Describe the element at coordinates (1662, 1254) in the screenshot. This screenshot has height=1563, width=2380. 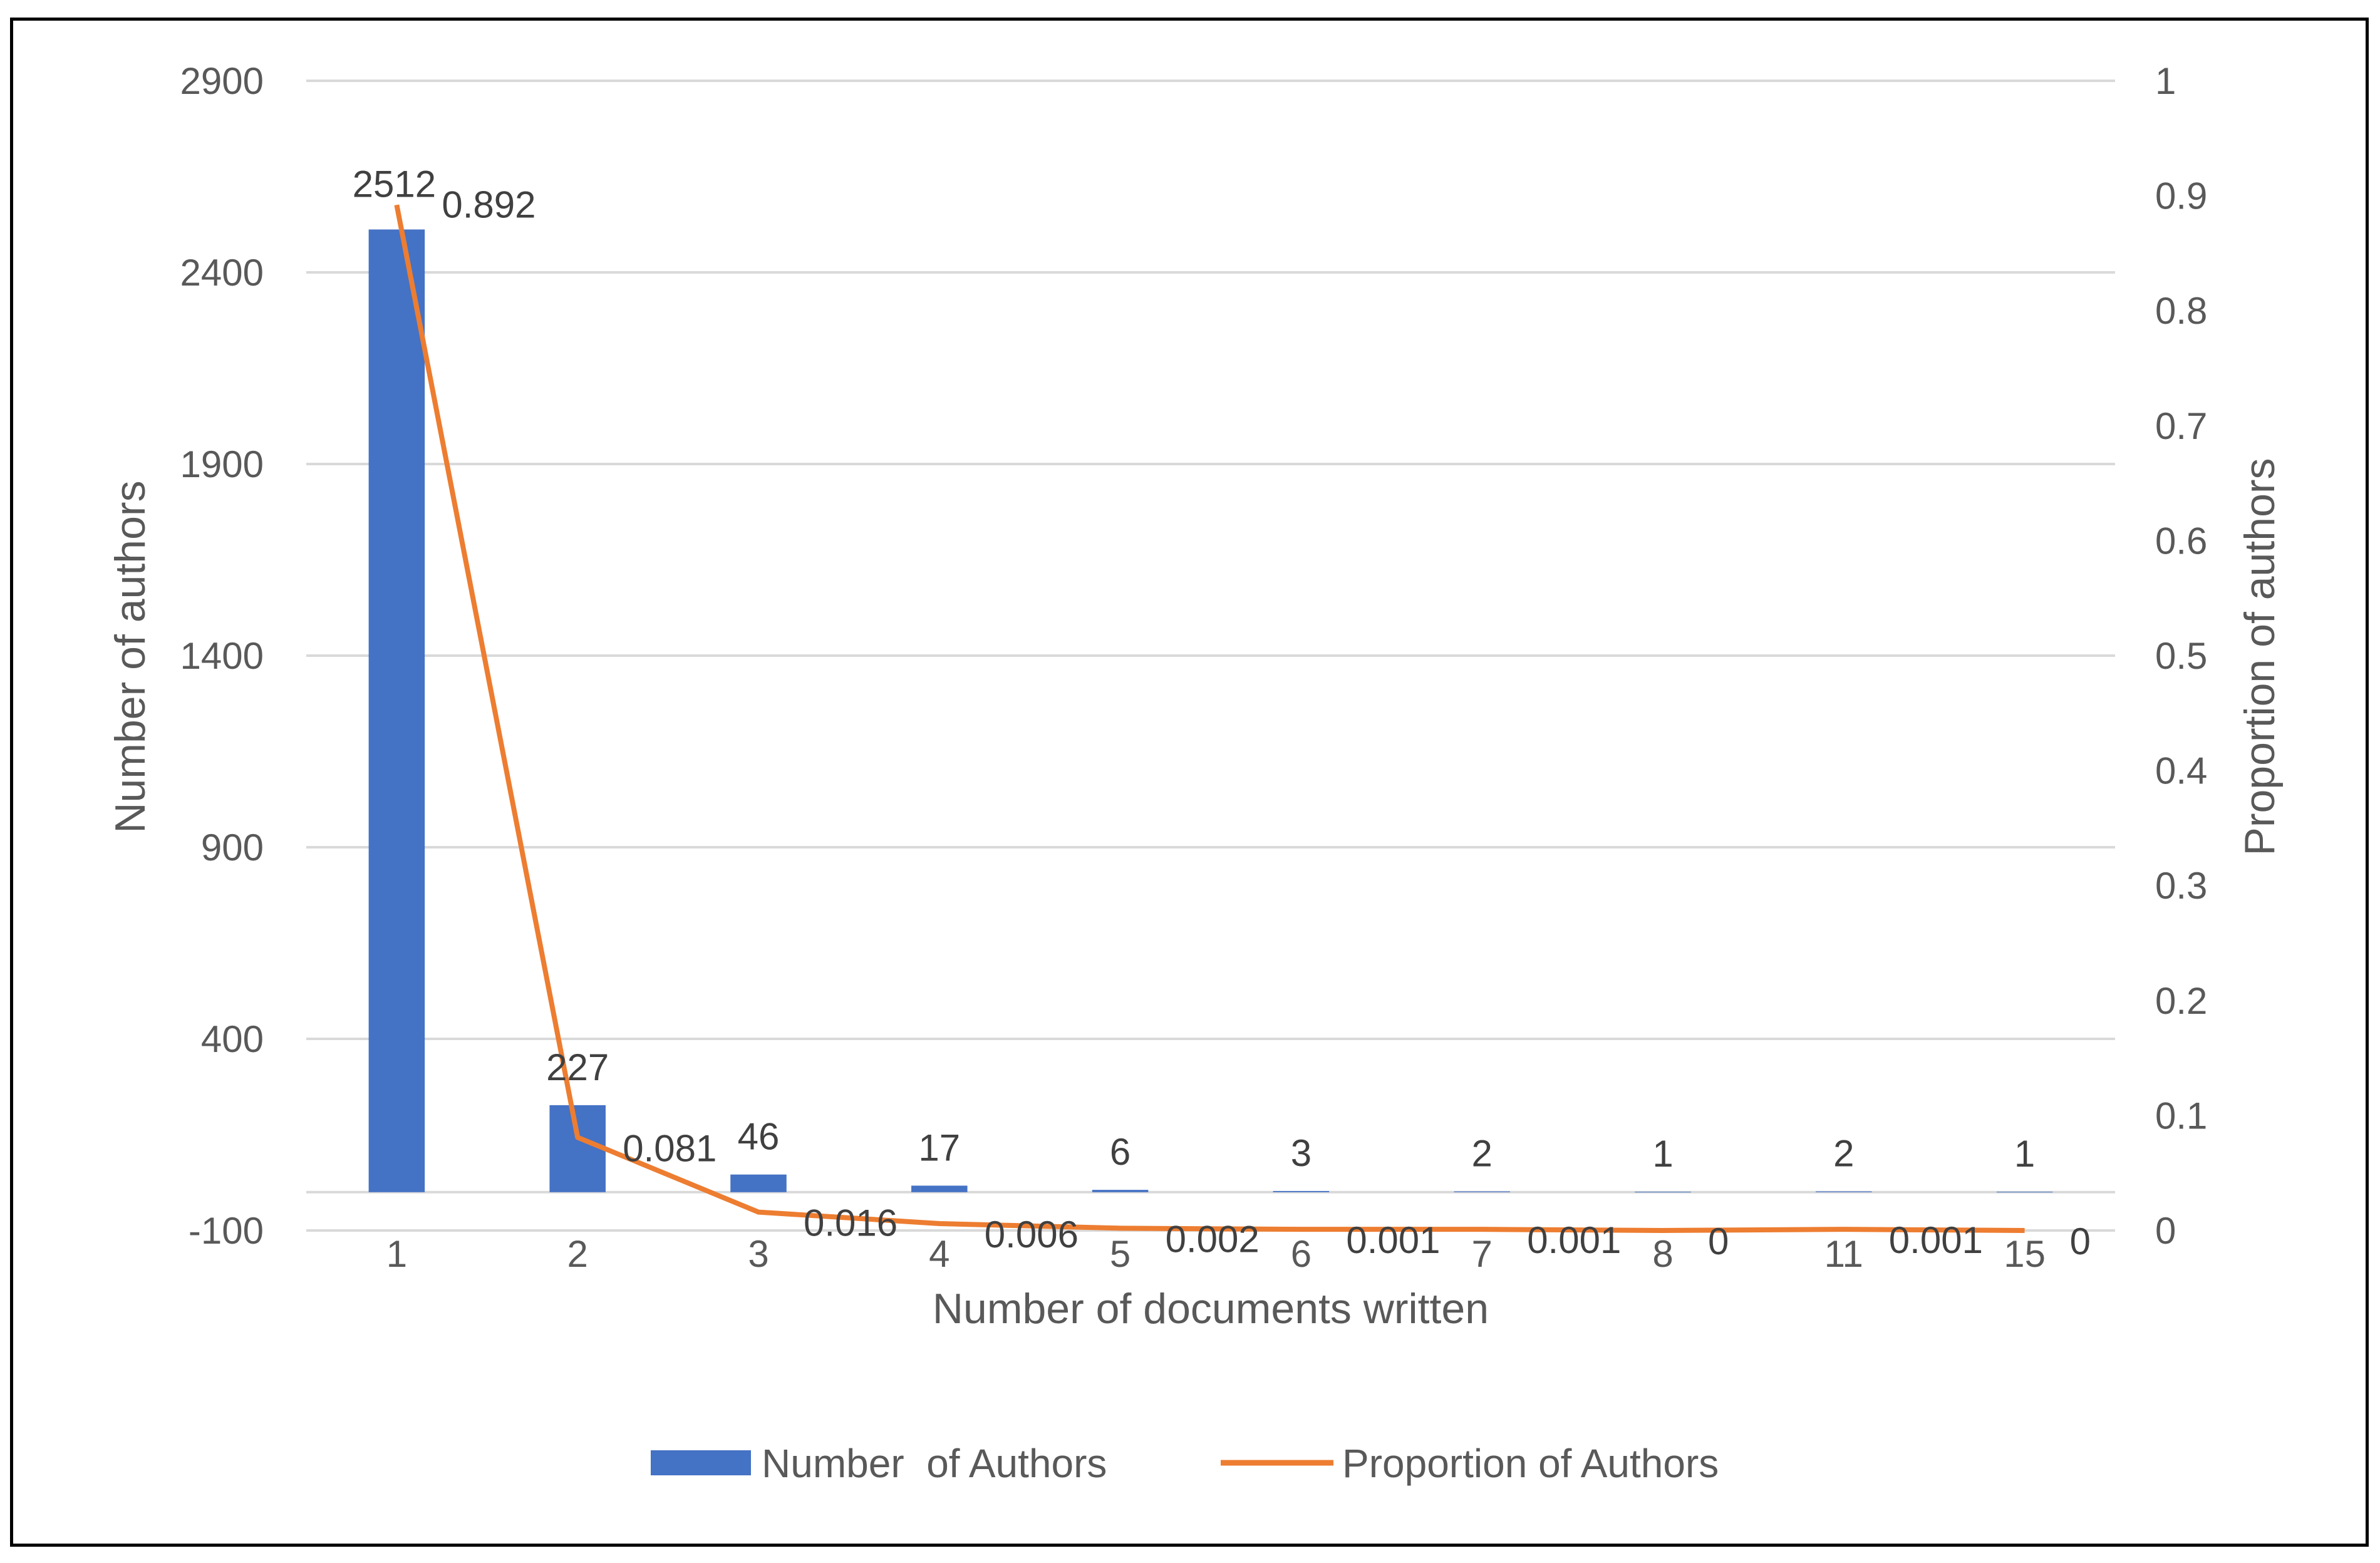
I see `x-tick-label: 8` at that location.